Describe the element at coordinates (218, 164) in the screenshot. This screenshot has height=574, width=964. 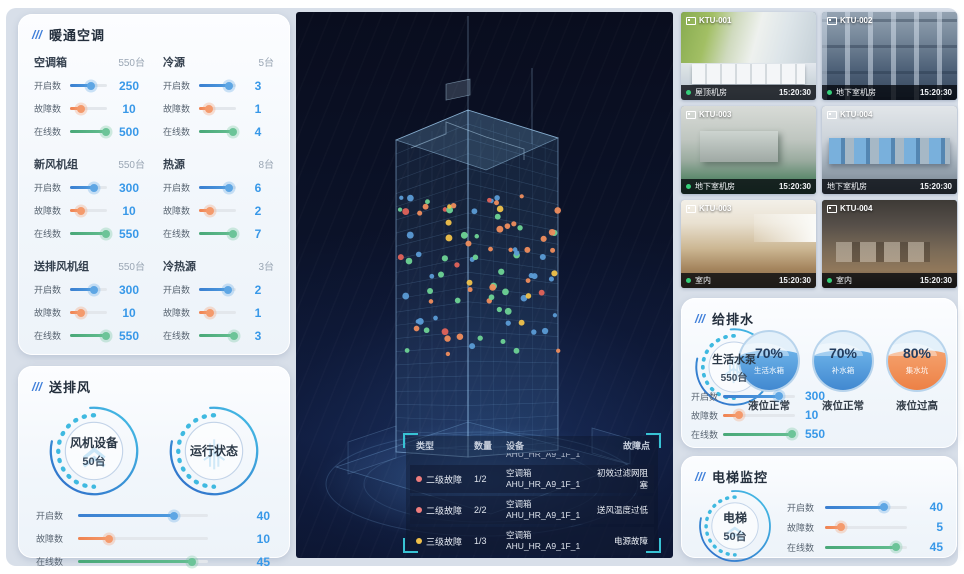
I see `hvac-group-header: 热源 8台` at that location.